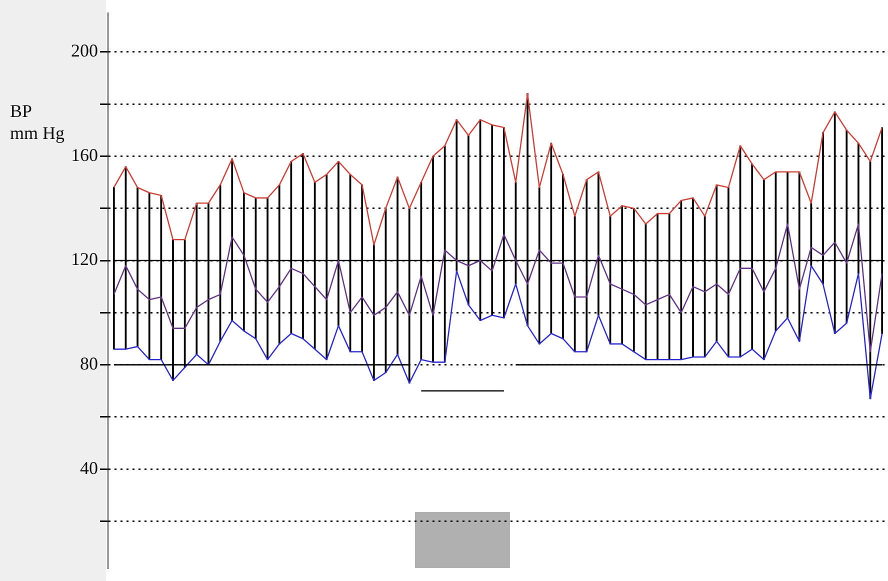 Image resolution: width=888 pixels, height=581 pixels. I want to click on y-axis-title: BP mm Hg, so click(37, 122).